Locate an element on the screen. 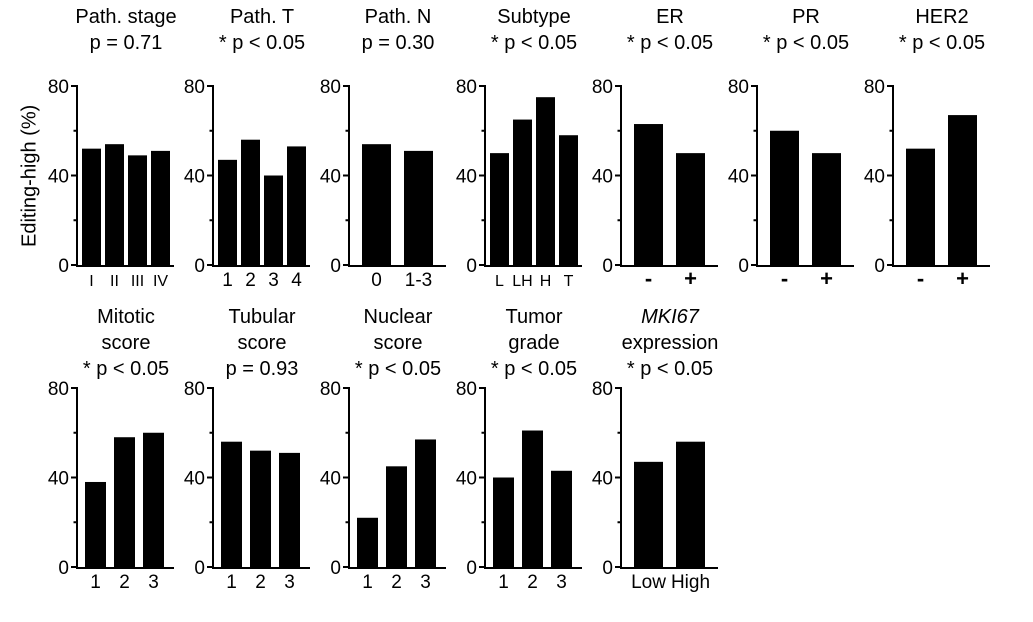 This screenshot has height=622, width=1033. bar-chart-svg: 0 40 80 1 2 3 is located at coordinates (519, 486).